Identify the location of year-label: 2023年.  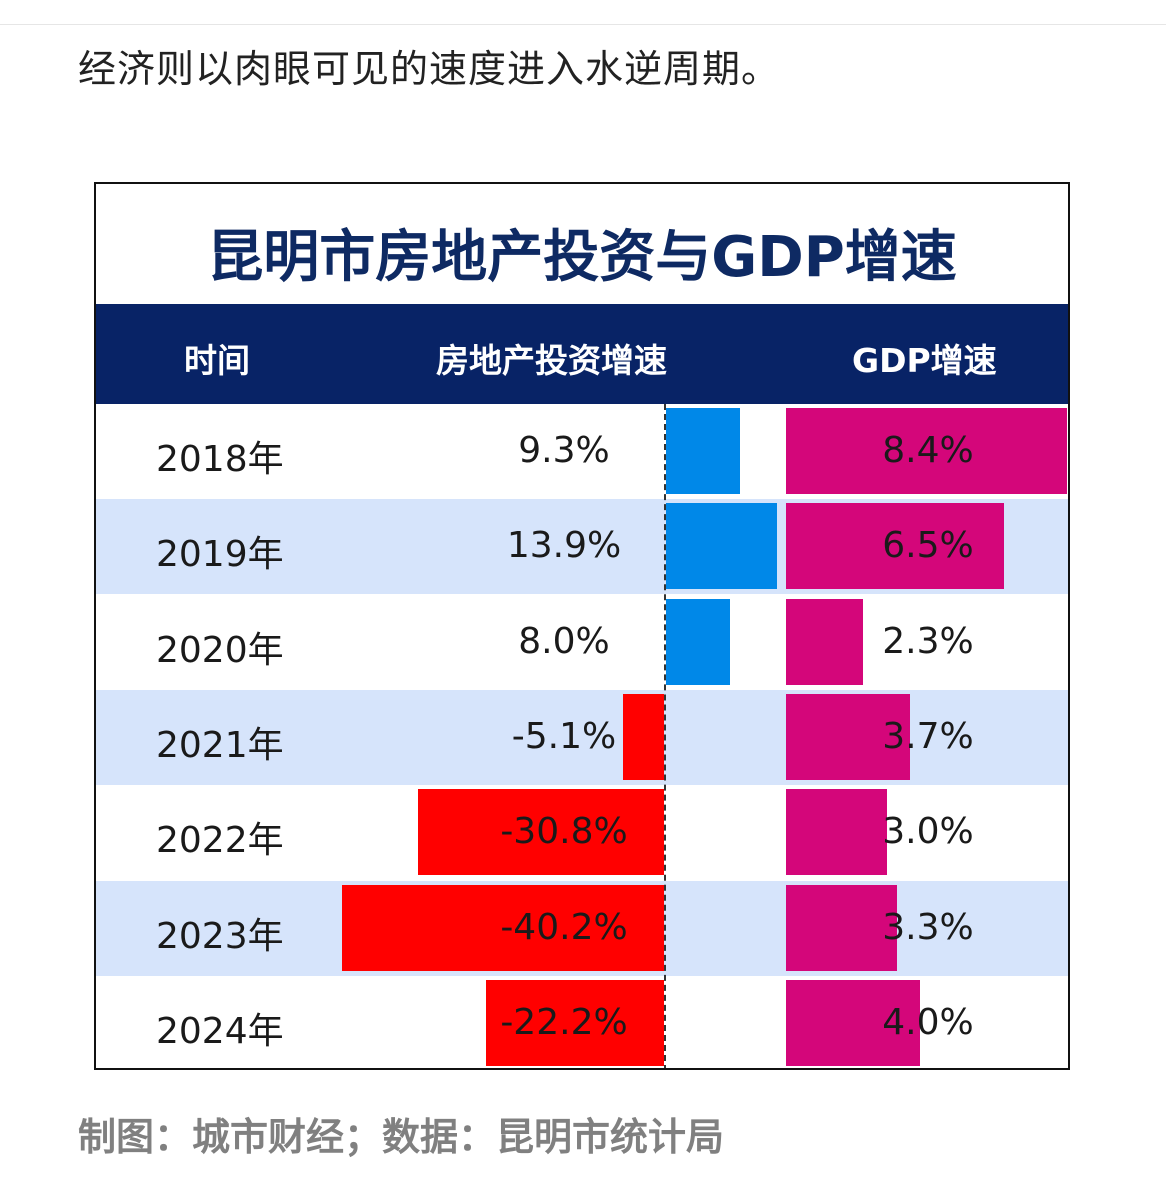
(220, 936).